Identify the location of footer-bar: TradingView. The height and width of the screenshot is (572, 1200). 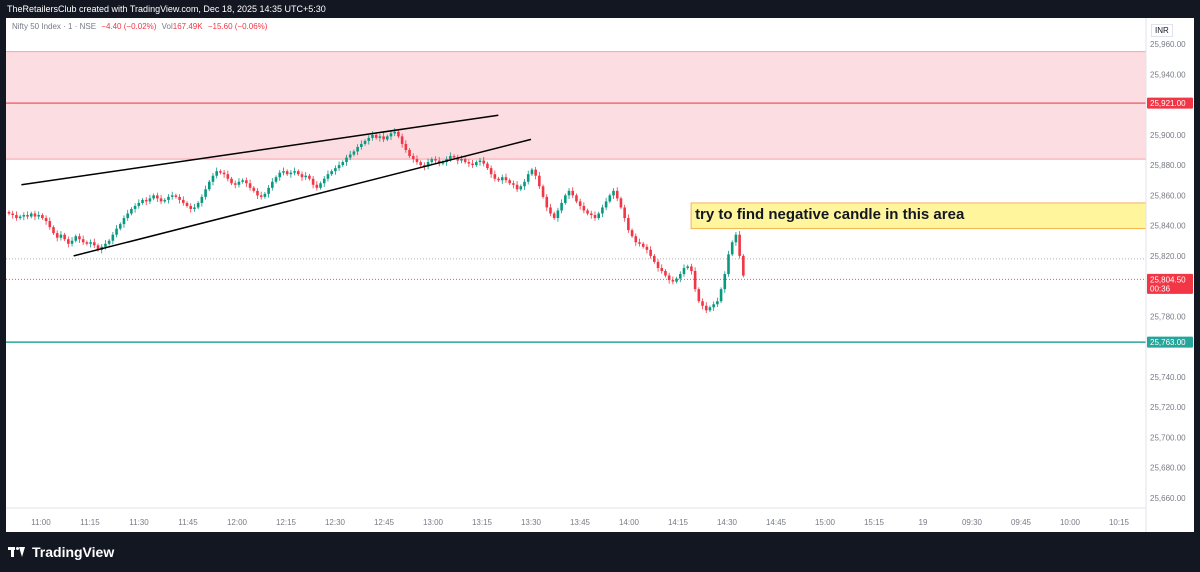
(600, 552).